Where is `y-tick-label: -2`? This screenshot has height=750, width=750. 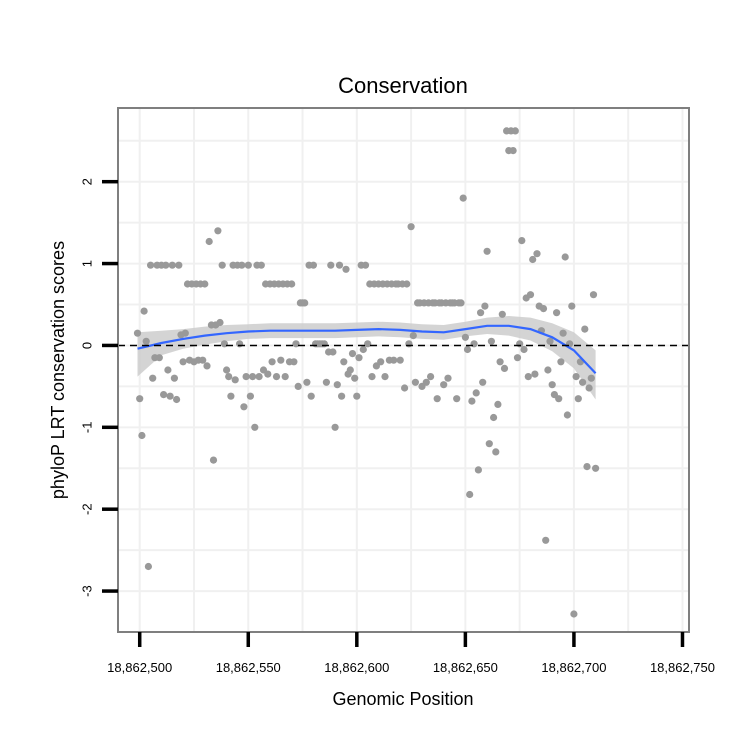
y-tick-label: -2 is located at coordinates (86, 509).